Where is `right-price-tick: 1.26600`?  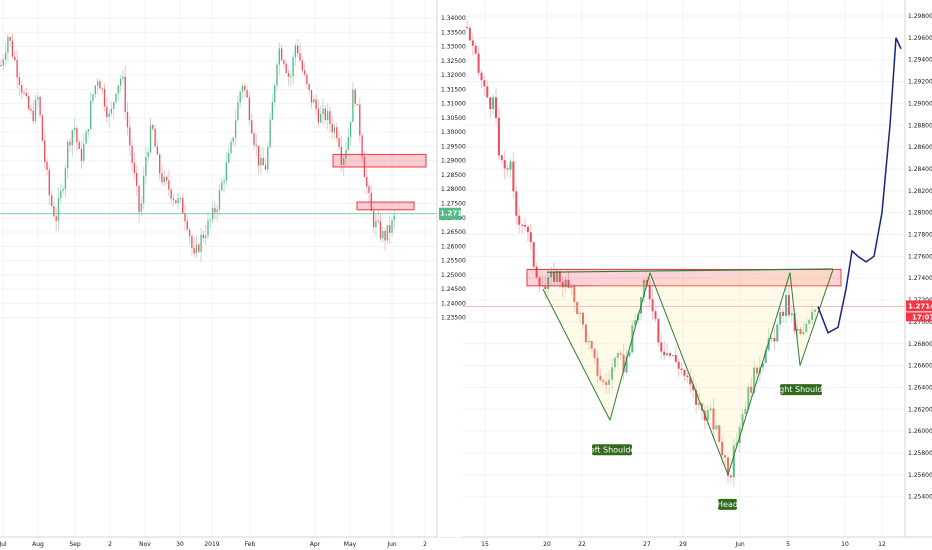
right-price-tick: 1.26600 is located at coordinates (920, 366).